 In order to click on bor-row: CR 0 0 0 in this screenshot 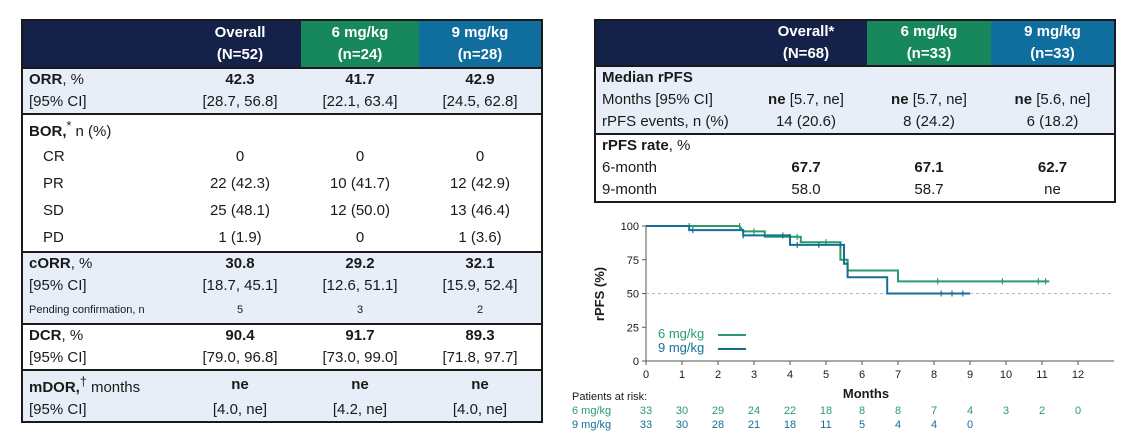, I will do `click(264, 156)`.